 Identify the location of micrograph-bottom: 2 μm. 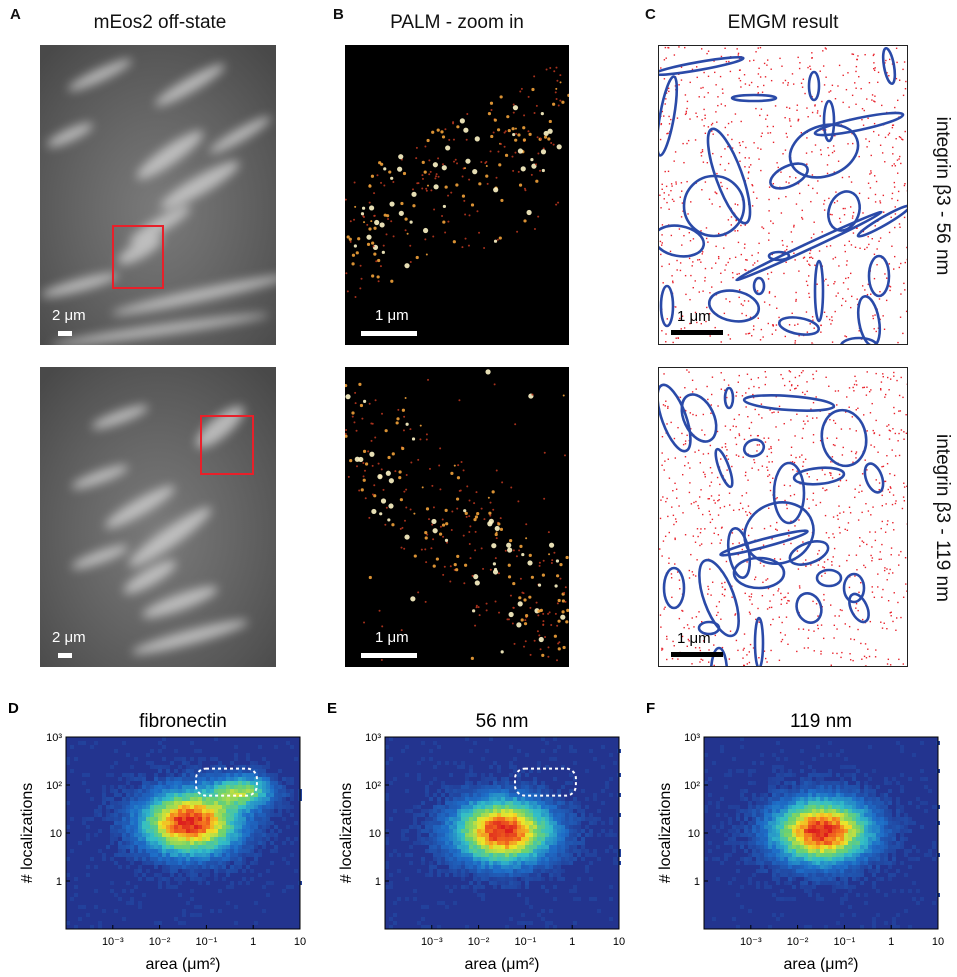
(158, 517).